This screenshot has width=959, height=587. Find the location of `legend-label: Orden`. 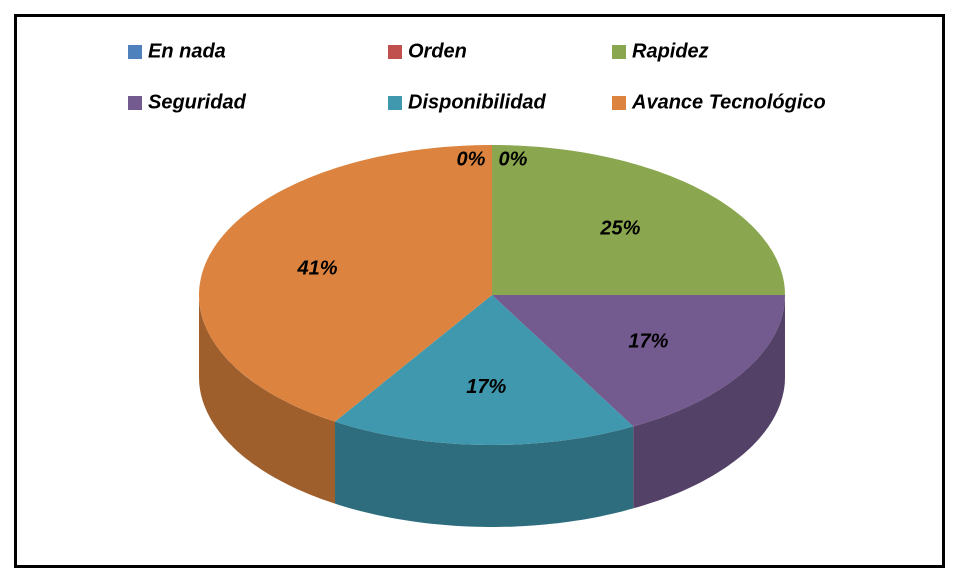

legend-label: Orden is located at coordinates (437, 51).